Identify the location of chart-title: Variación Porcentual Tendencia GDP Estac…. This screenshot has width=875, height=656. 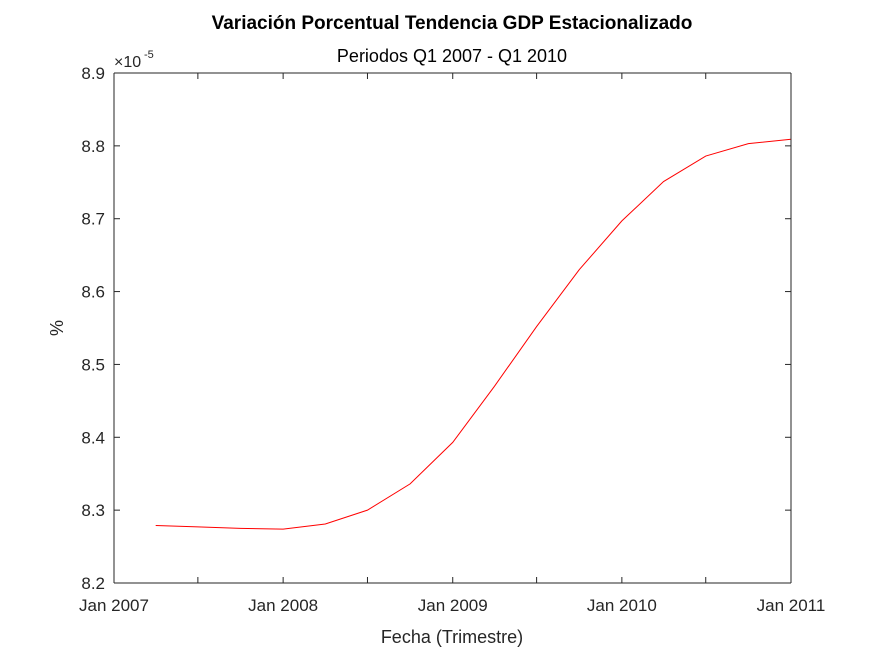
(452, 23).